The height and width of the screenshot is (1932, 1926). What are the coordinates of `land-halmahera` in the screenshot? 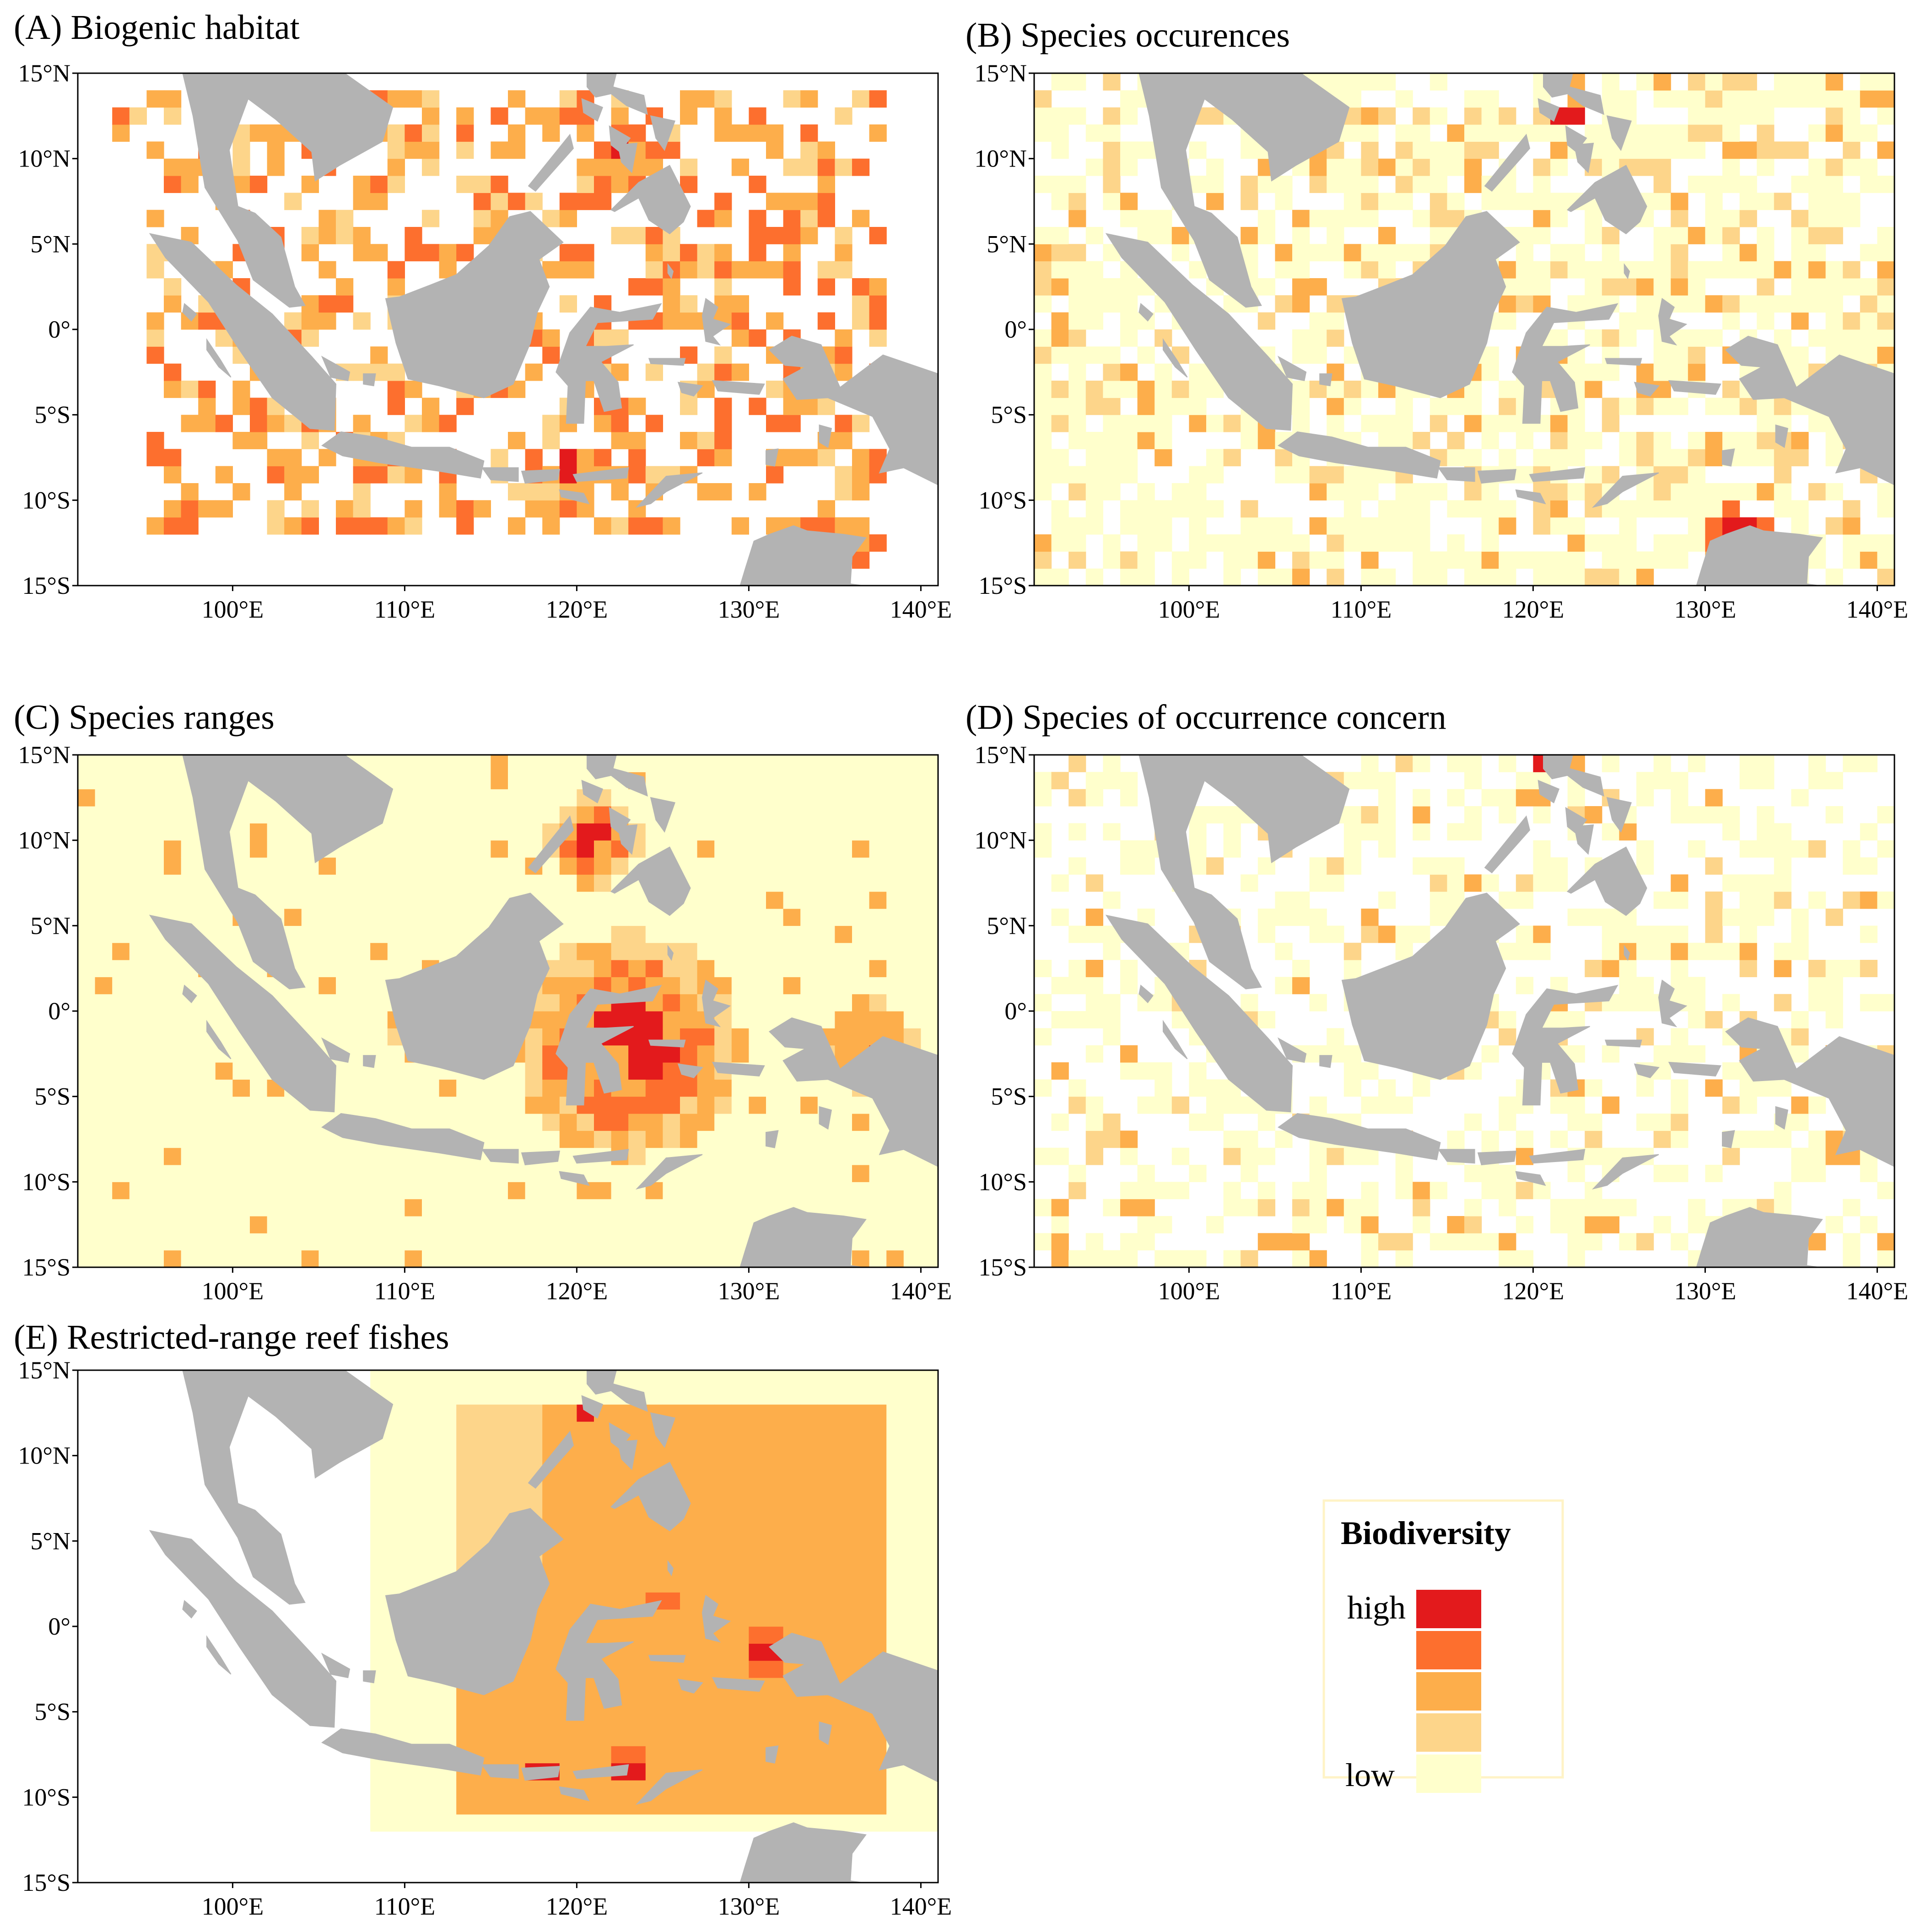 It's located at (1673, 1003).